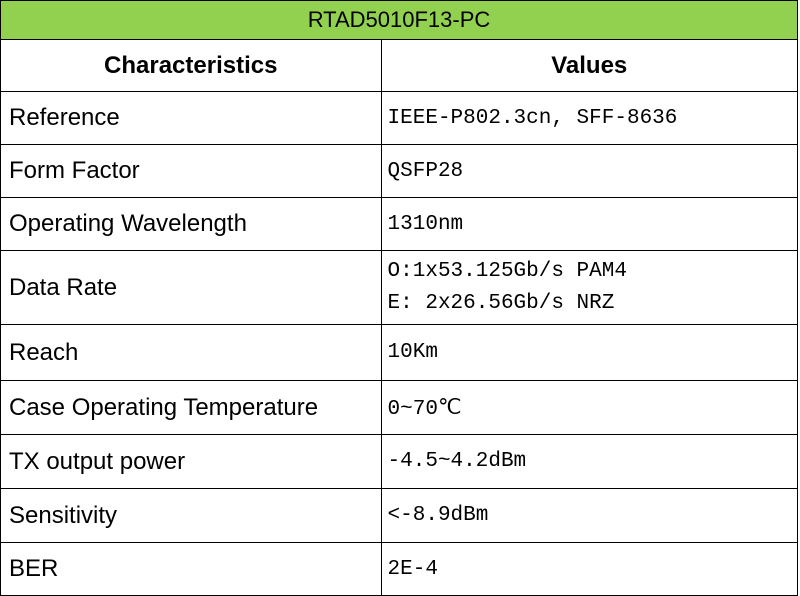 Image resolution: width=800 pixels, height=596 pixels. Describe the element at coordinates (191, 65) in the screenshot. I see `column-header: Characteristics` at that location.